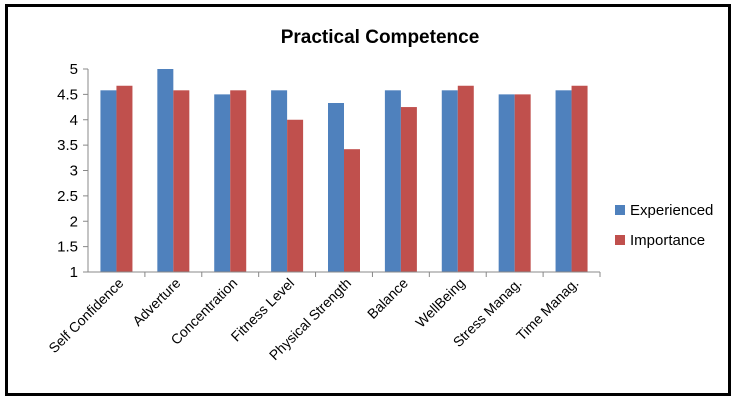 The height and width of the screenshot is (404, 740). I want to click on y-tick-label: 3, so click(74, 171).